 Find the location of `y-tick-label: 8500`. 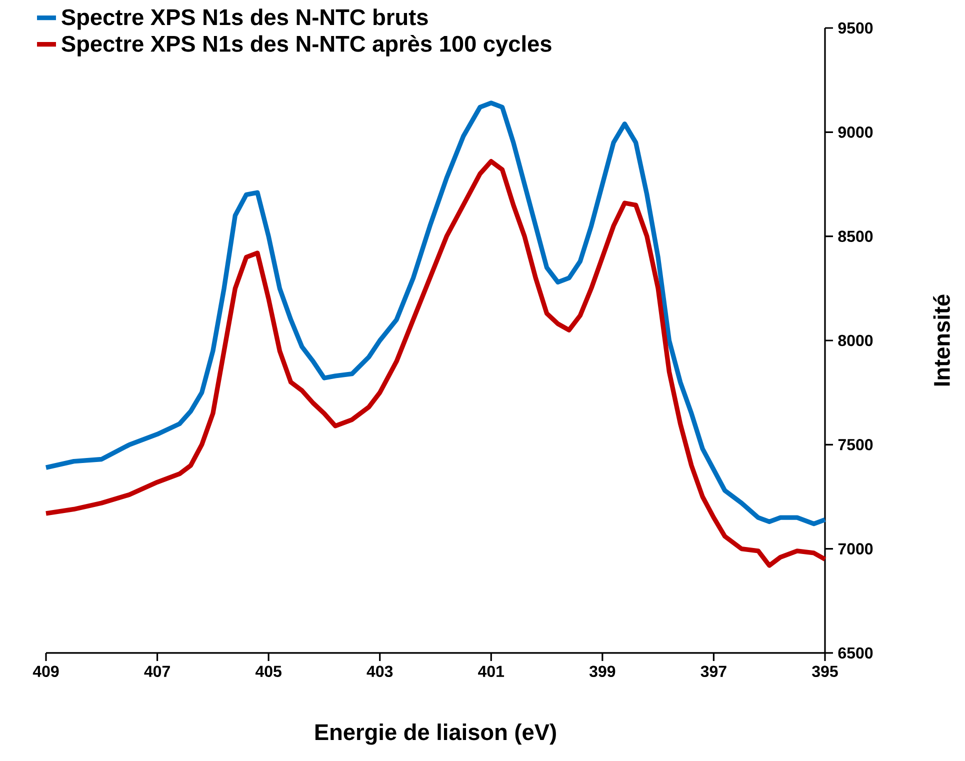

y-tick-label: 8500 is located at coordinates (855, 236).